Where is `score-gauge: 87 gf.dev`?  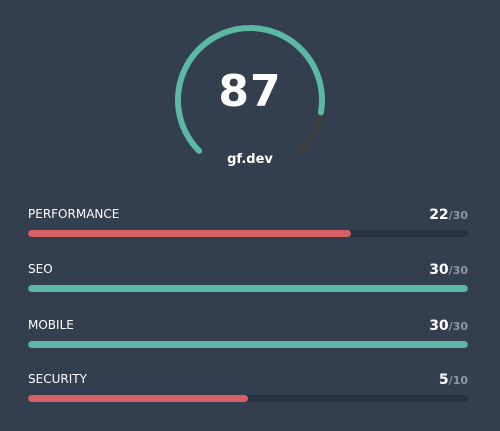
score-gauge: 87 gf.dev is located at coordinates (250, 100).